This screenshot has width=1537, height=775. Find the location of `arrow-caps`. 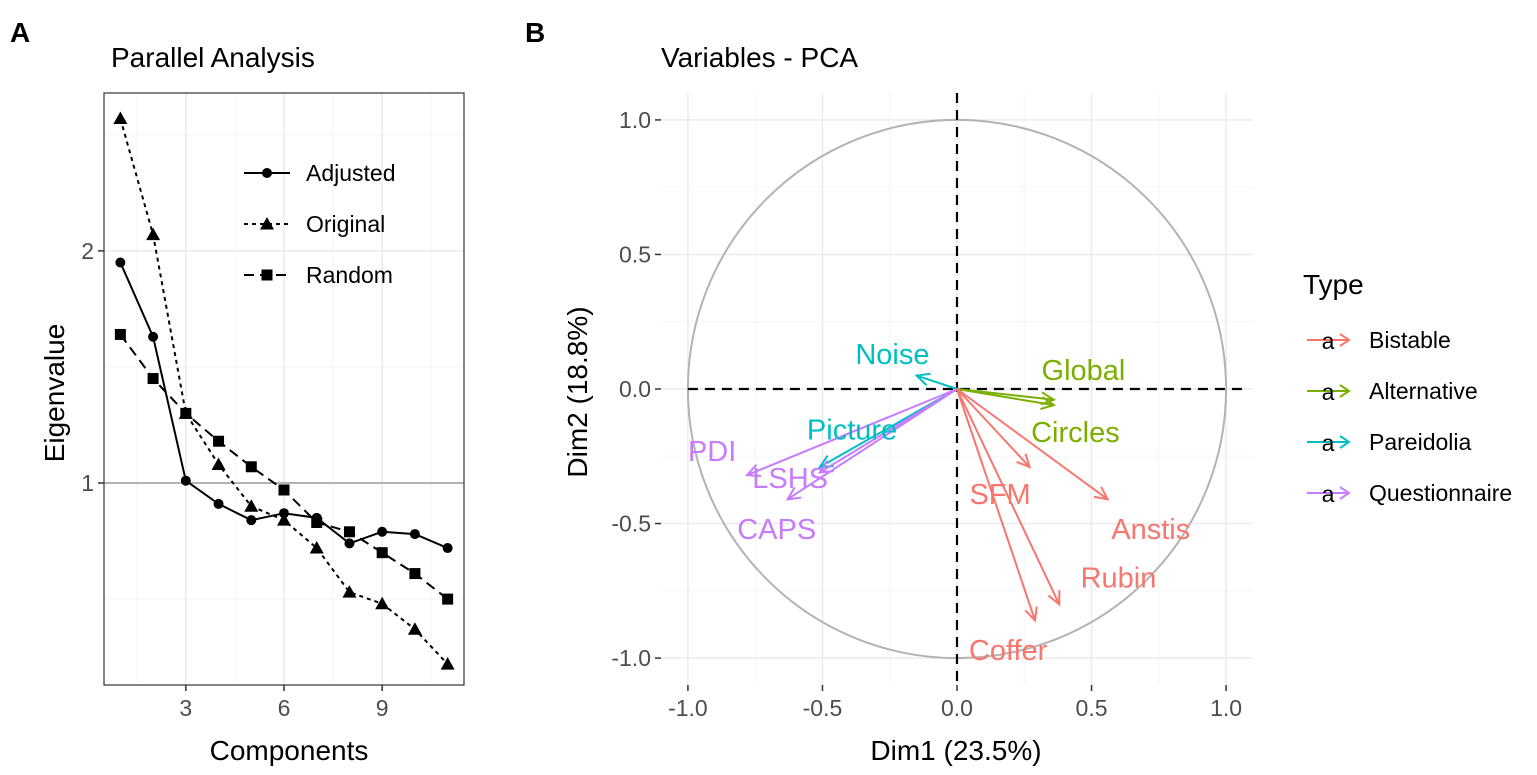

arrow-caps is located at coordinates (871, 444).